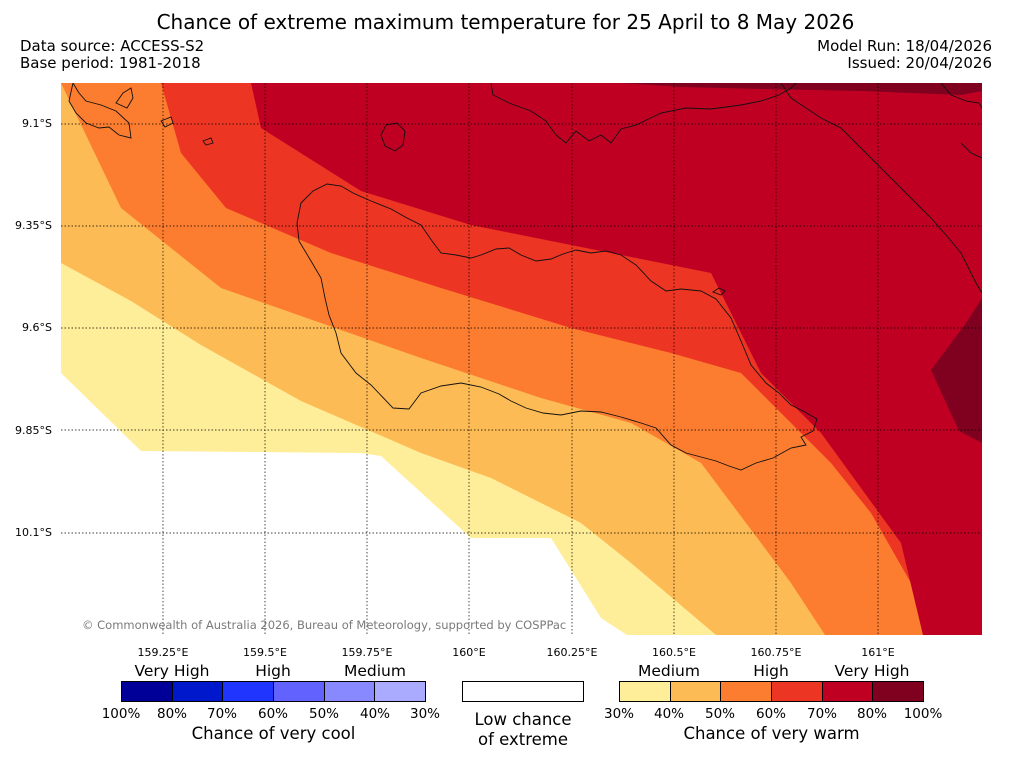 The image size is (1011, 758). I want to click on warm-tick: 40%, so click(668, 714).